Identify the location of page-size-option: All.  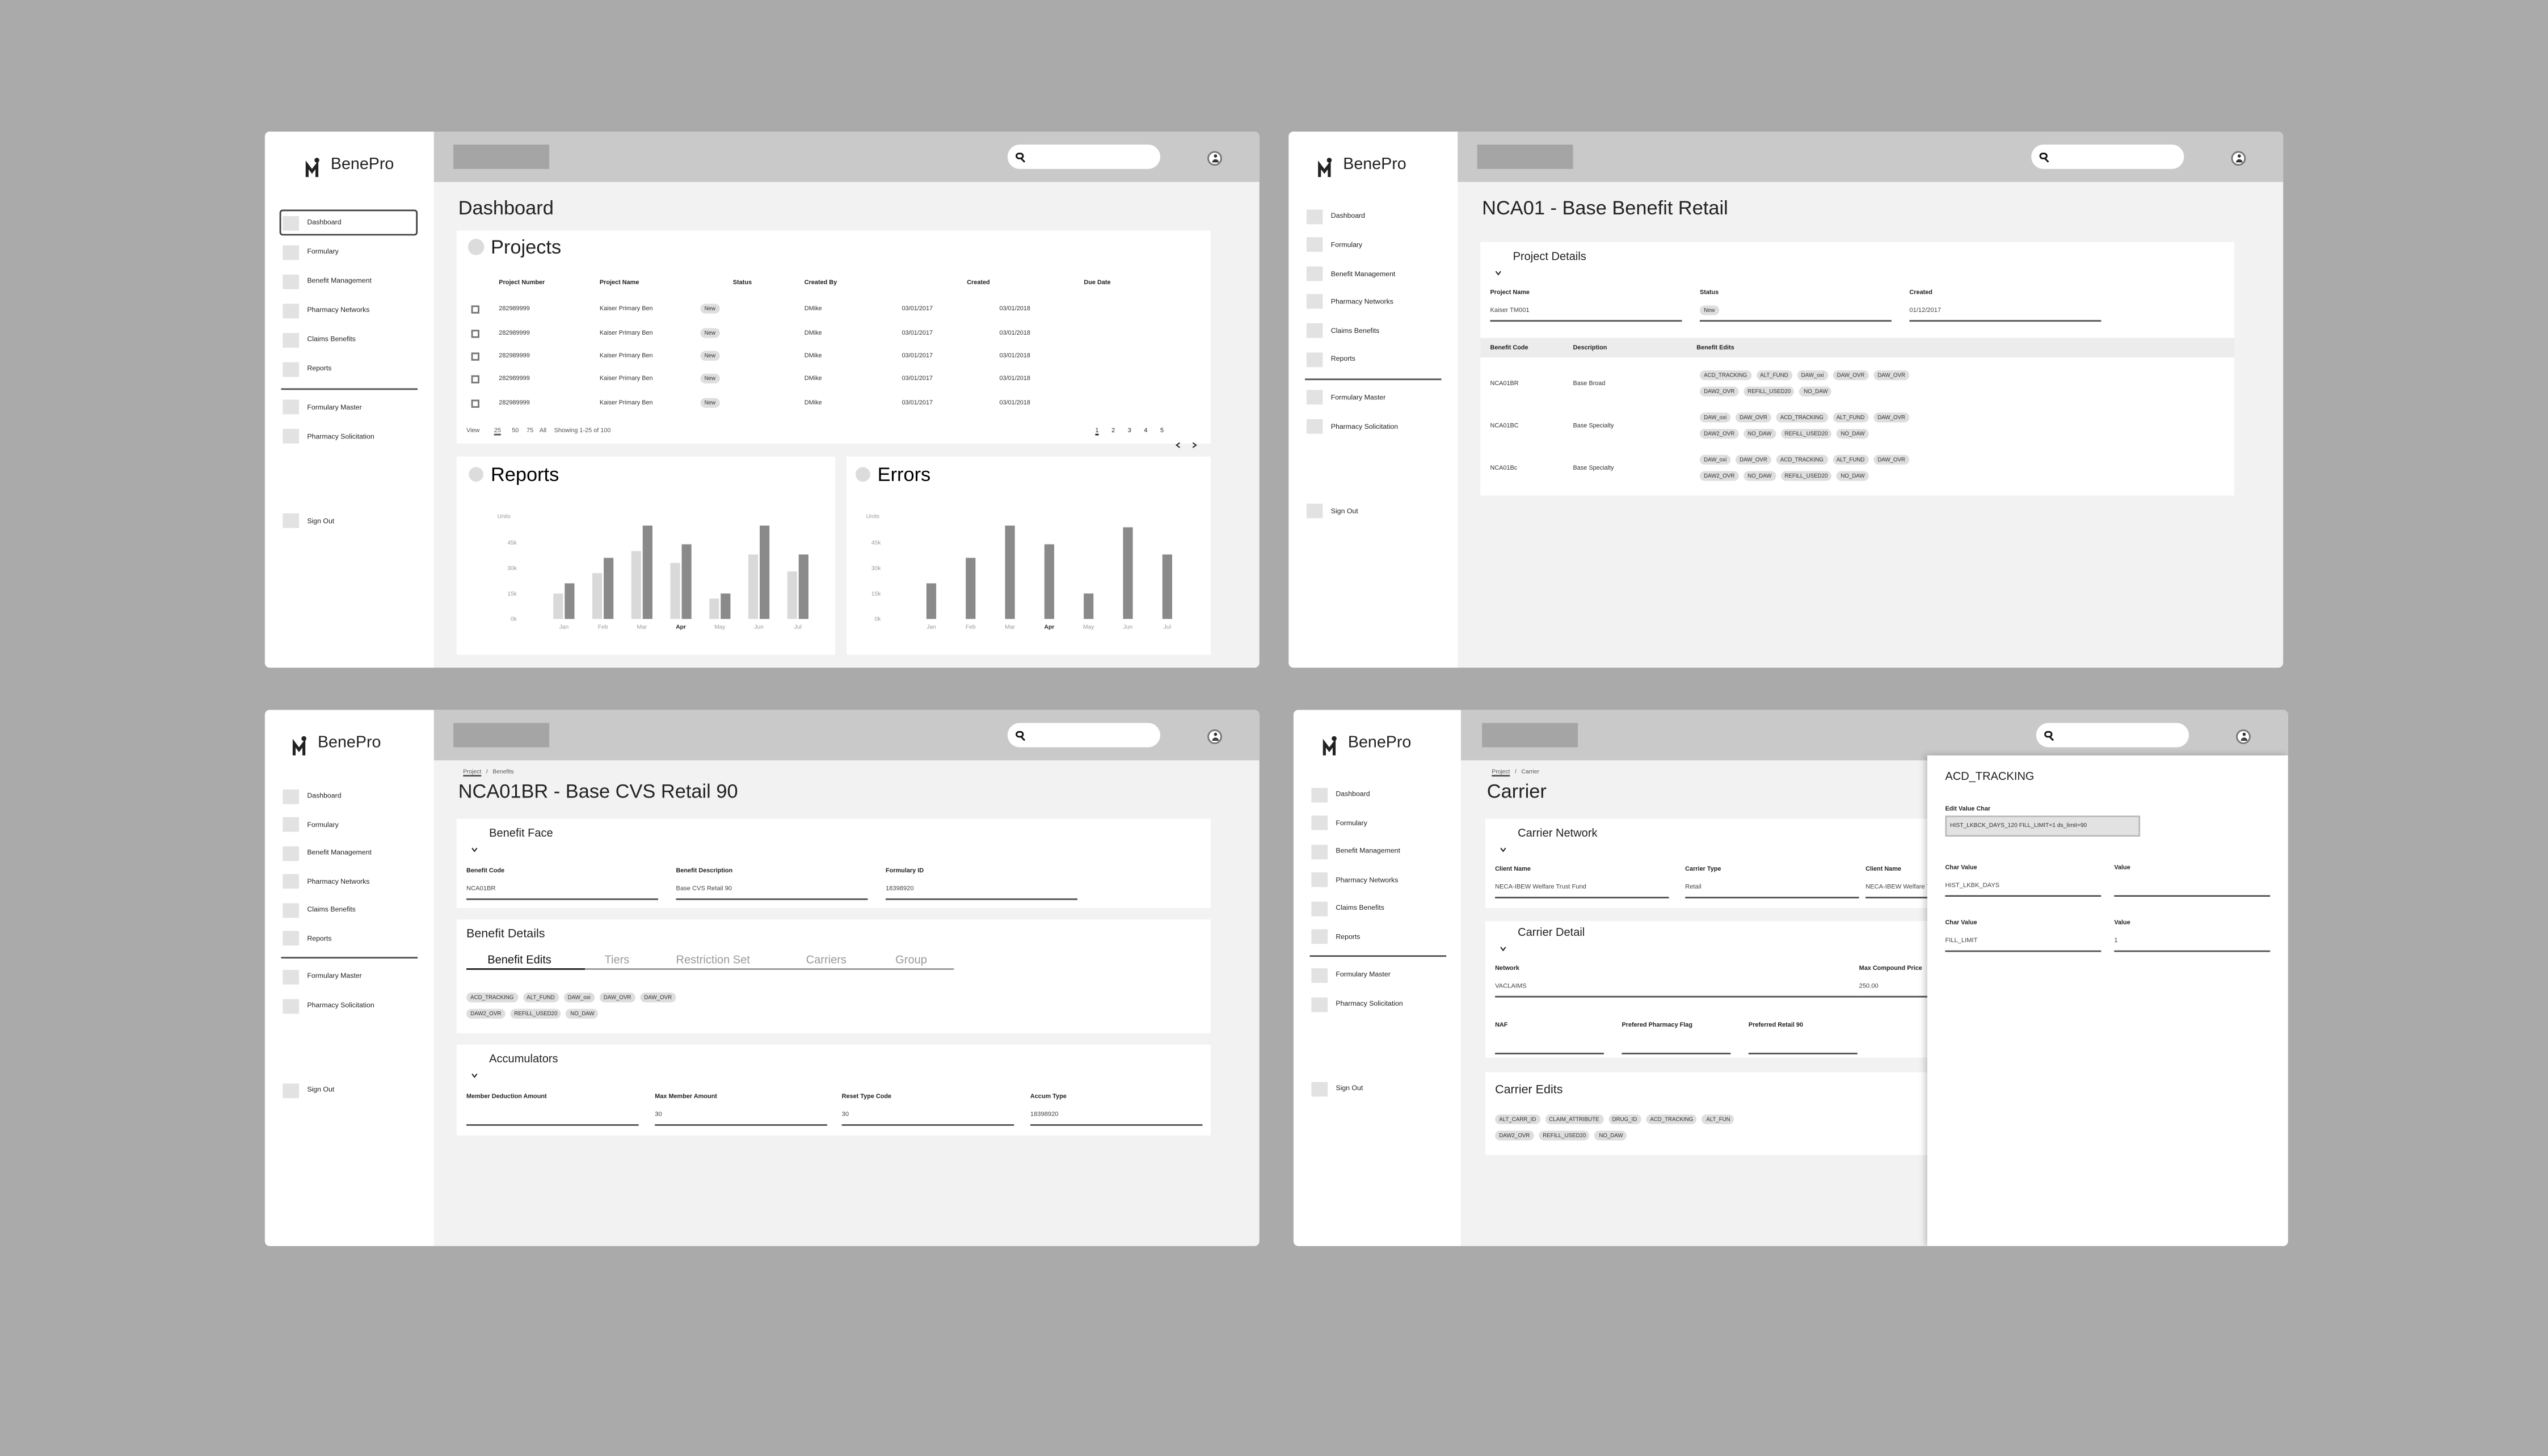
(543, 430).